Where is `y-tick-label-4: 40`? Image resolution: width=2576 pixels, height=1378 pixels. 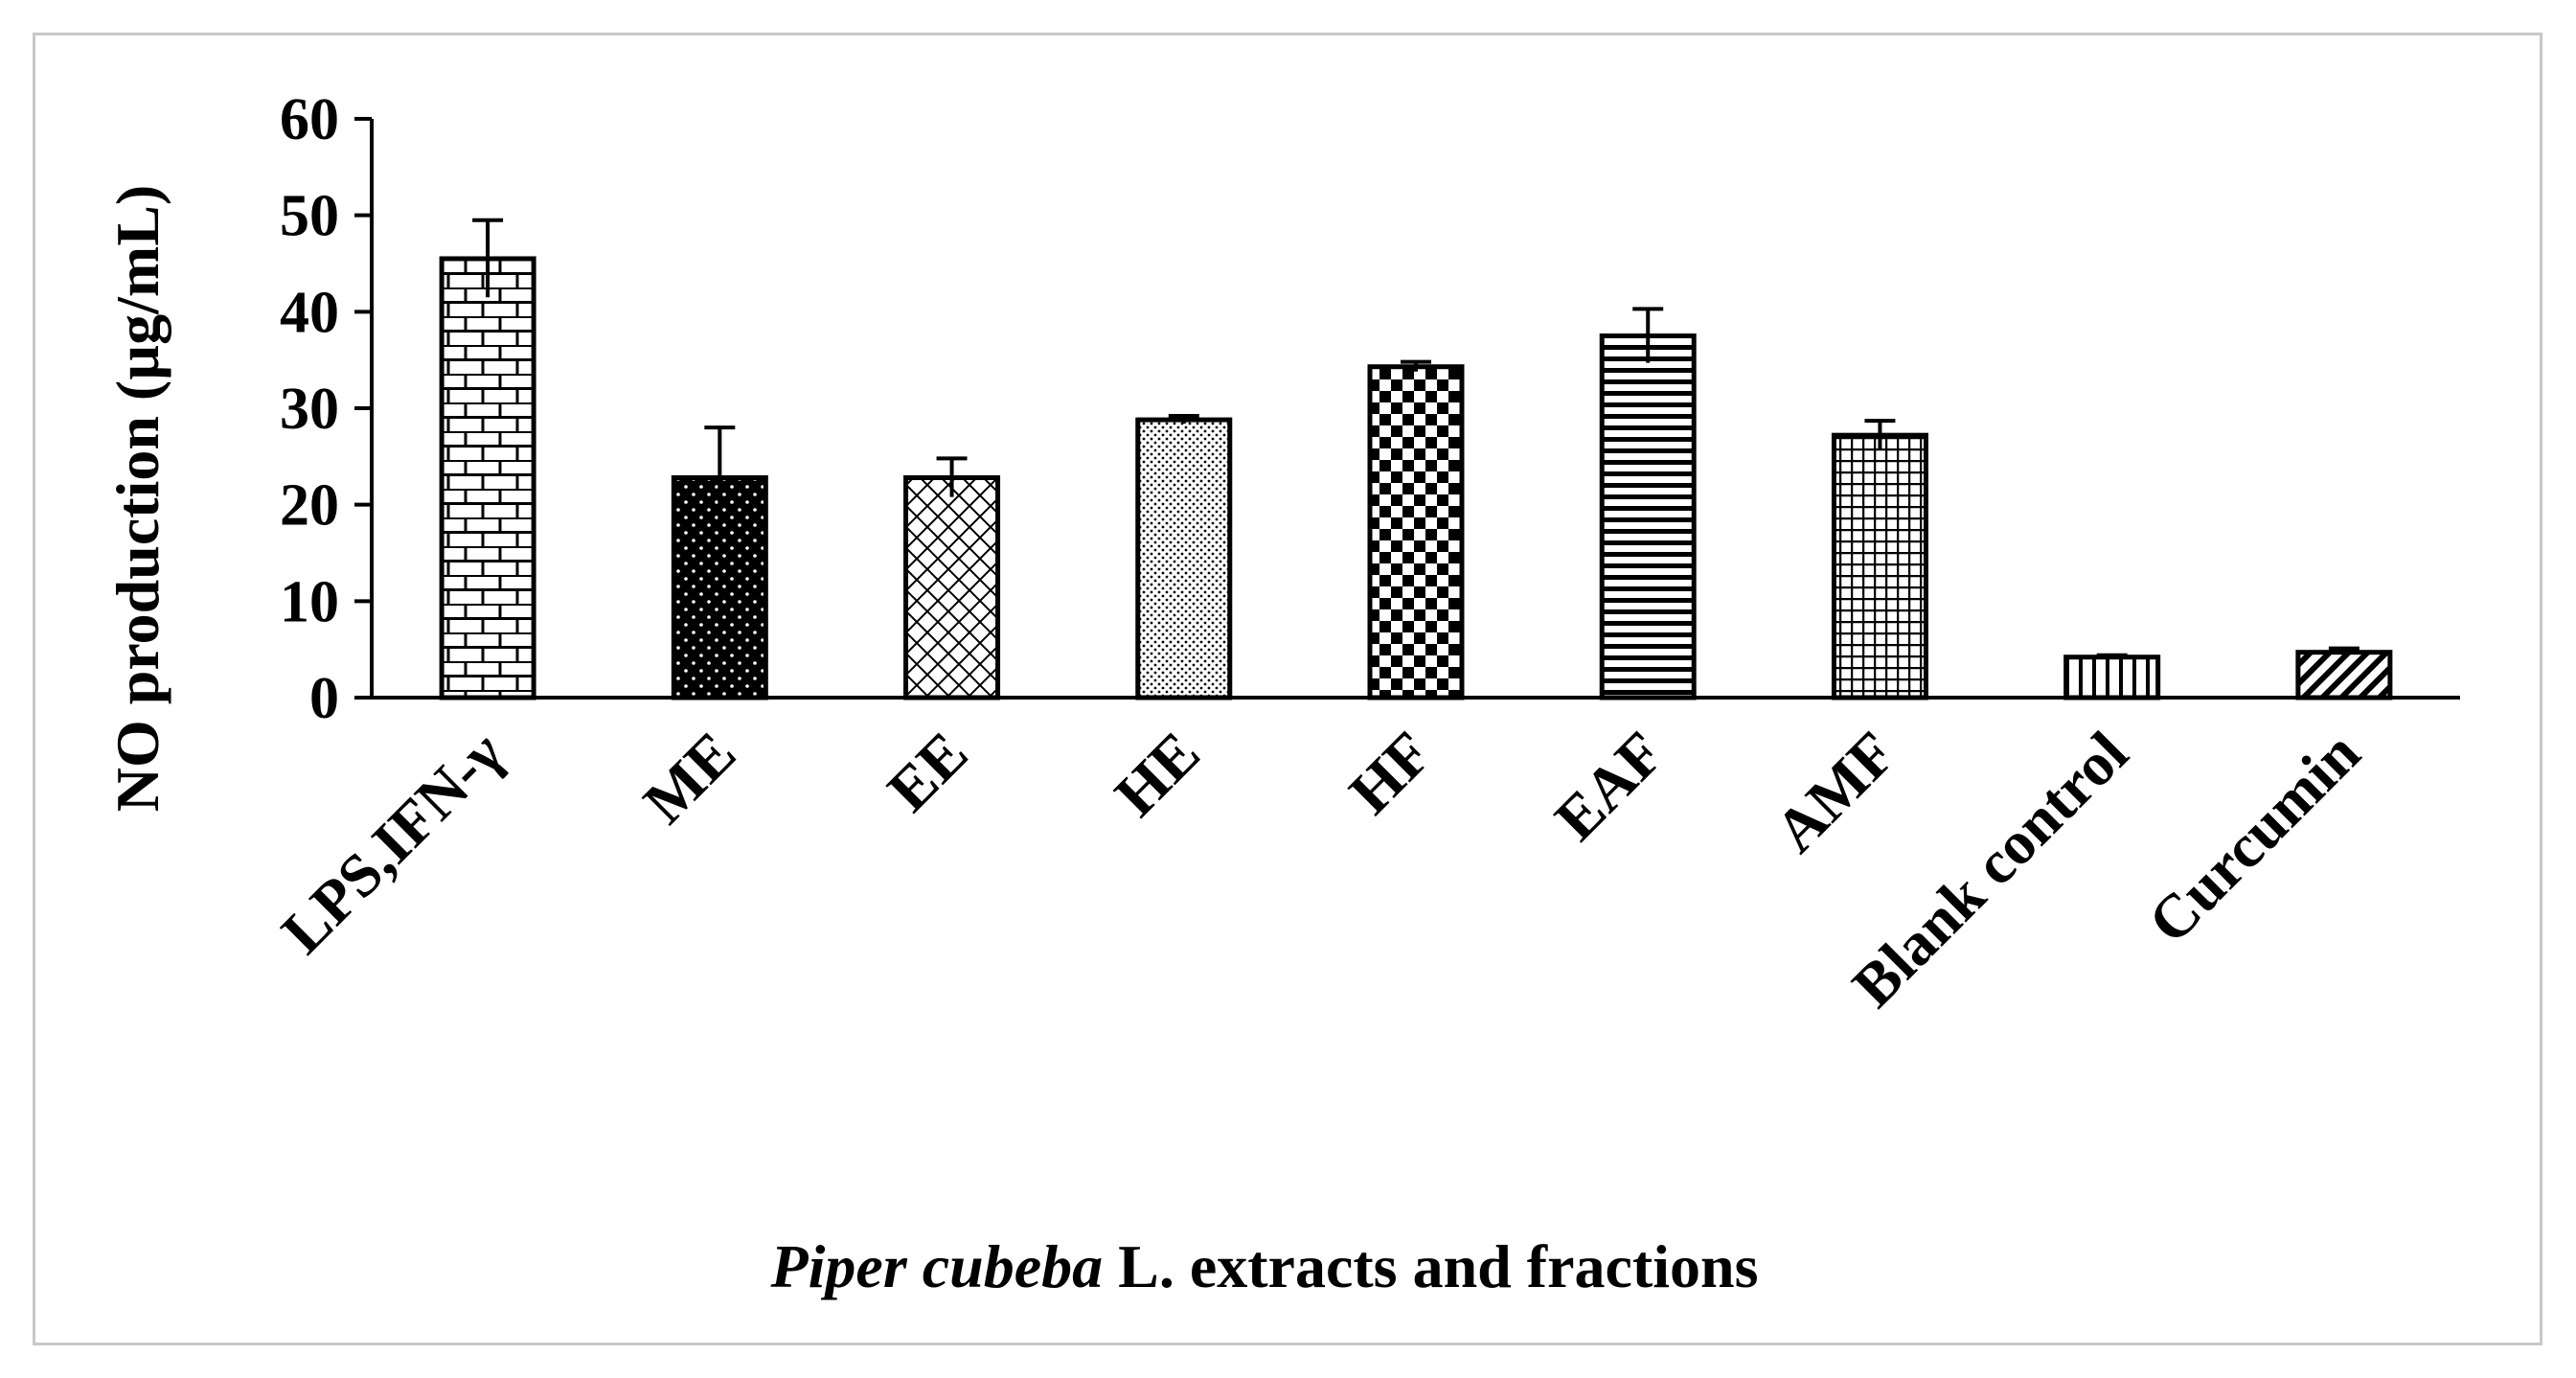
y-tick-label-4: 40 is located at coordinates (309, 313).